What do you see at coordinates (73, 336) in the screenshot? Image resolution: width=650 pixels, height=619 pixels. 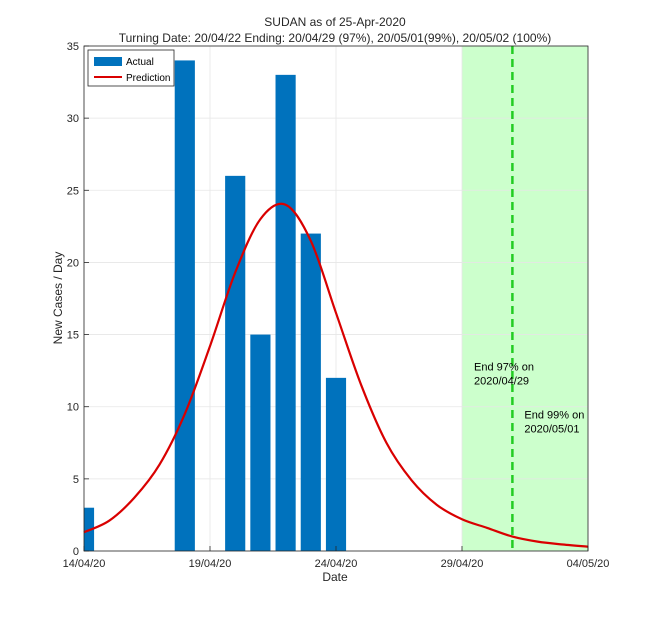 I see `y-tick-label: 15` at bounding box center [73, 336].